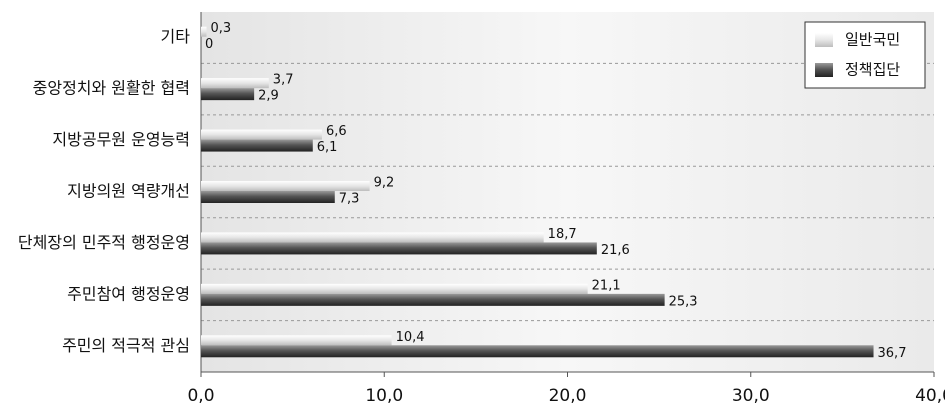 The height and width of the screenshot is (413, 945). I want to click on x-tick-label: 30,0, so click(751, 396).